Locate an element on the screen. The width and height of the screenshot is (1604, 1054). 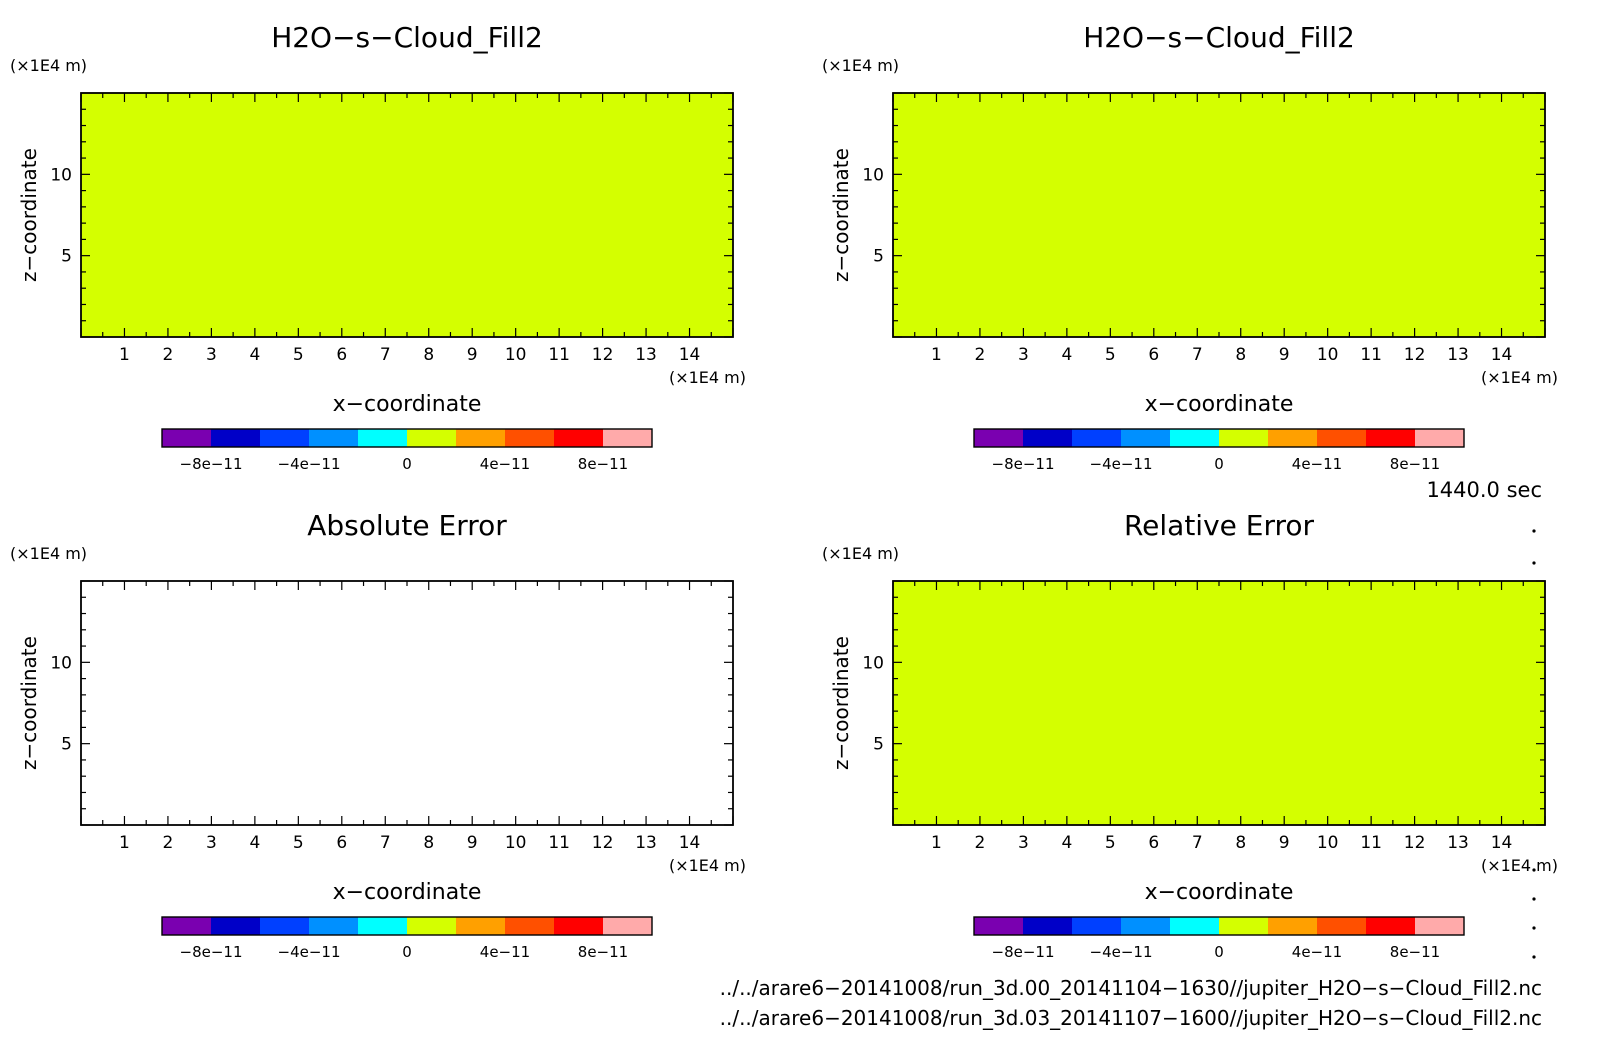
colorbar-label: 0 is located at coordinates (1219, 464).